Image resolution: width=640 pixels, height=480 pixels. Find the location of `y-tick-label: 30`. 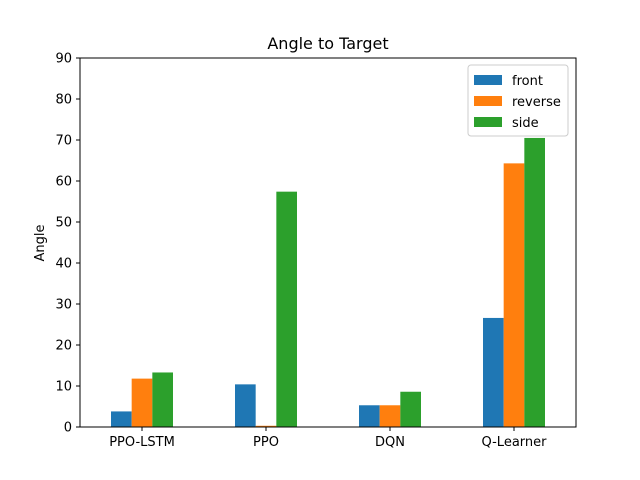

y-tick-label: 30 is located at coordinates (63, 305).